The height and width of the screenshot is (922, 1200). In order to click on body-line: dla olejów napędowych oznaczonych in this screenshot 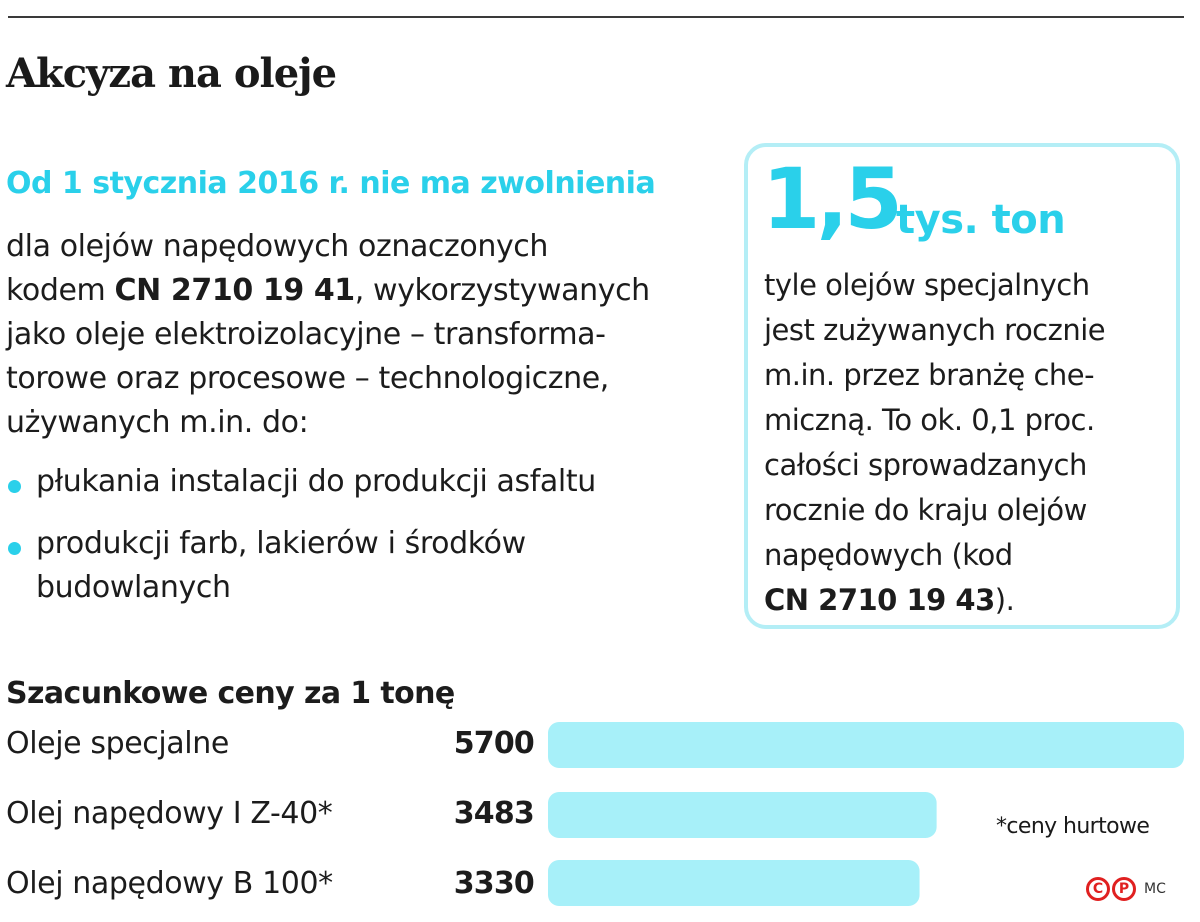, I will do `click(277, 246)`.